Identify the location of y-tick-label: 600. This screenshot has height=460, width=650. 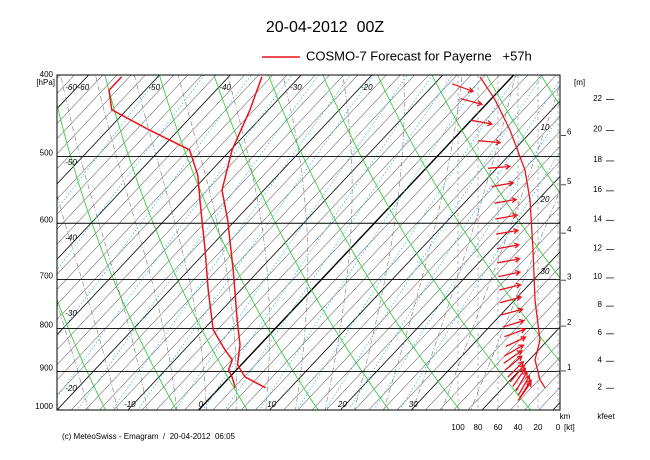
(47, 219).